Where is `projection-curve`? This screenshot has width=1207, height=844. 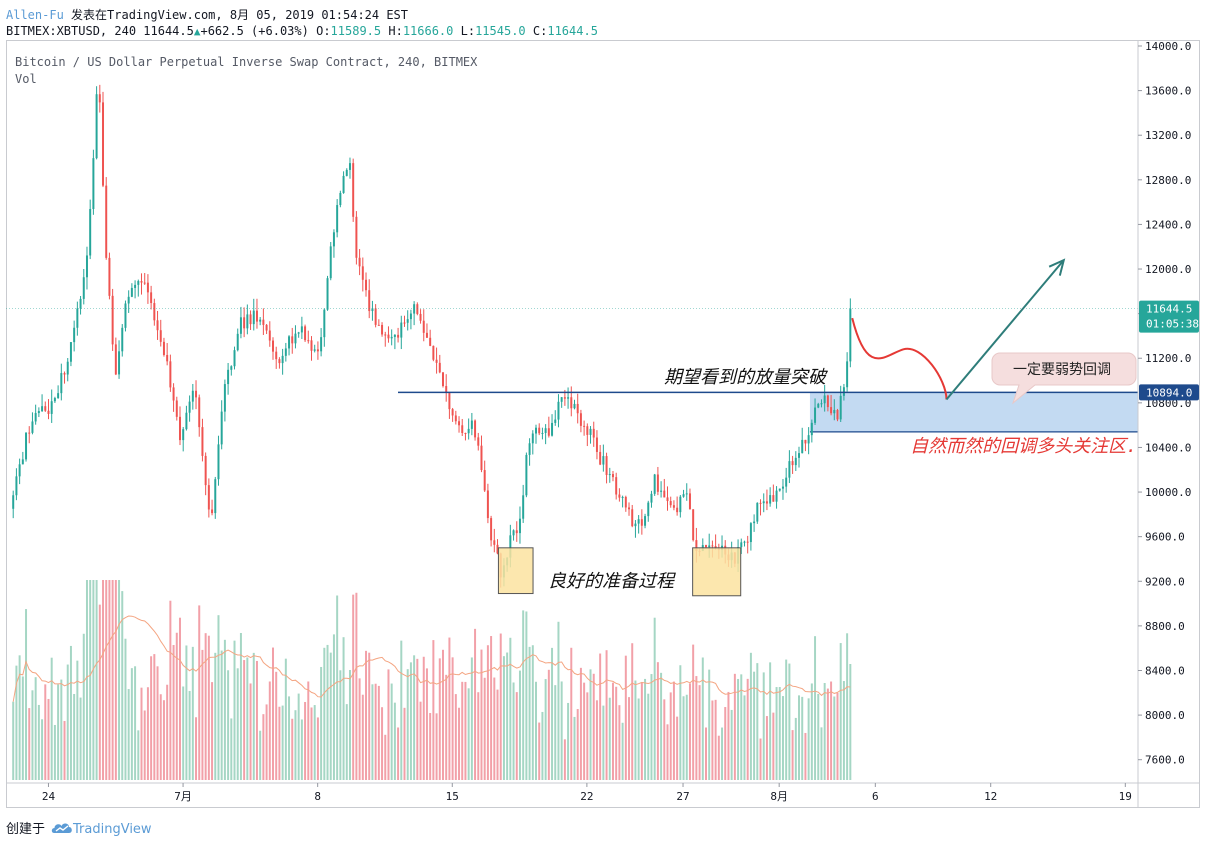 projection-curve is located at coordinates (899, 358).